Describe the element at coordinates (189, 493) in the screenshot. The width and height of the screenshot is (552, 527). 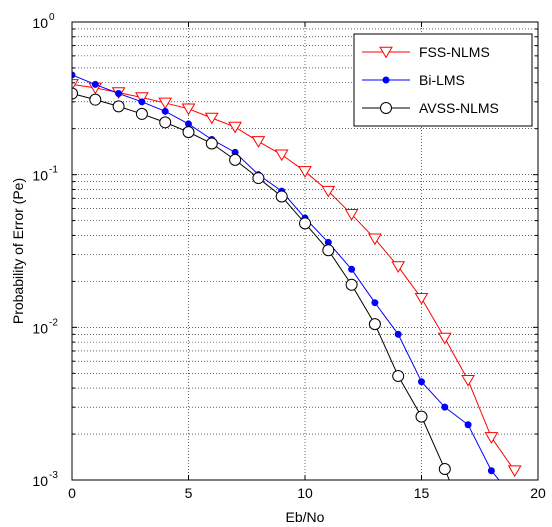
I see `x-tick-label: 5` at that location.